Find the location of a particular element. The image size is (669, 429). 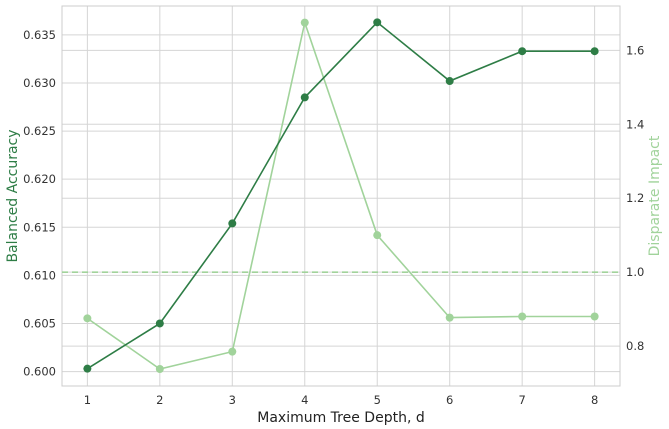

y2-tick-label: 0.8 is located at coordinates (635, 346).